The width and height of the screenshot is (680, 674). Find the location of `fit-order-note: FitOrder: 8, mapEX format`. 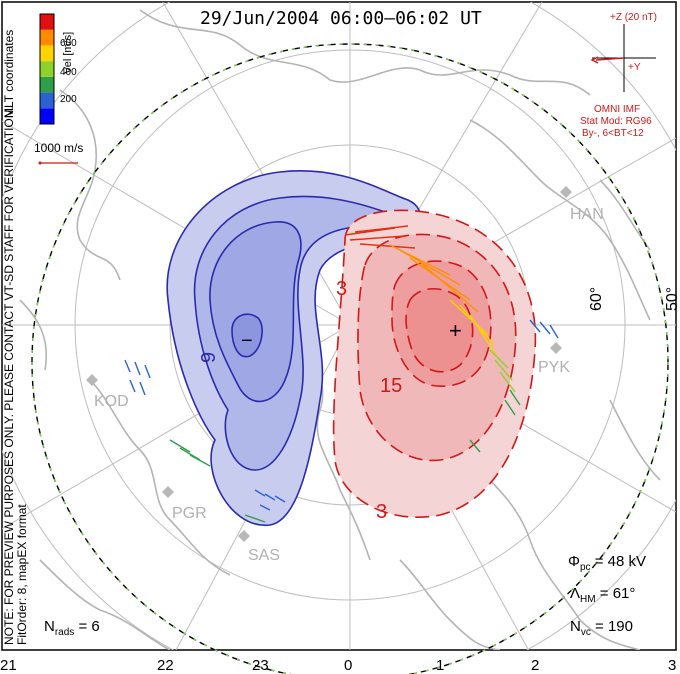

fit-order-note: FitOrder: 8, mapEX format is located at coordinates (22, 574).